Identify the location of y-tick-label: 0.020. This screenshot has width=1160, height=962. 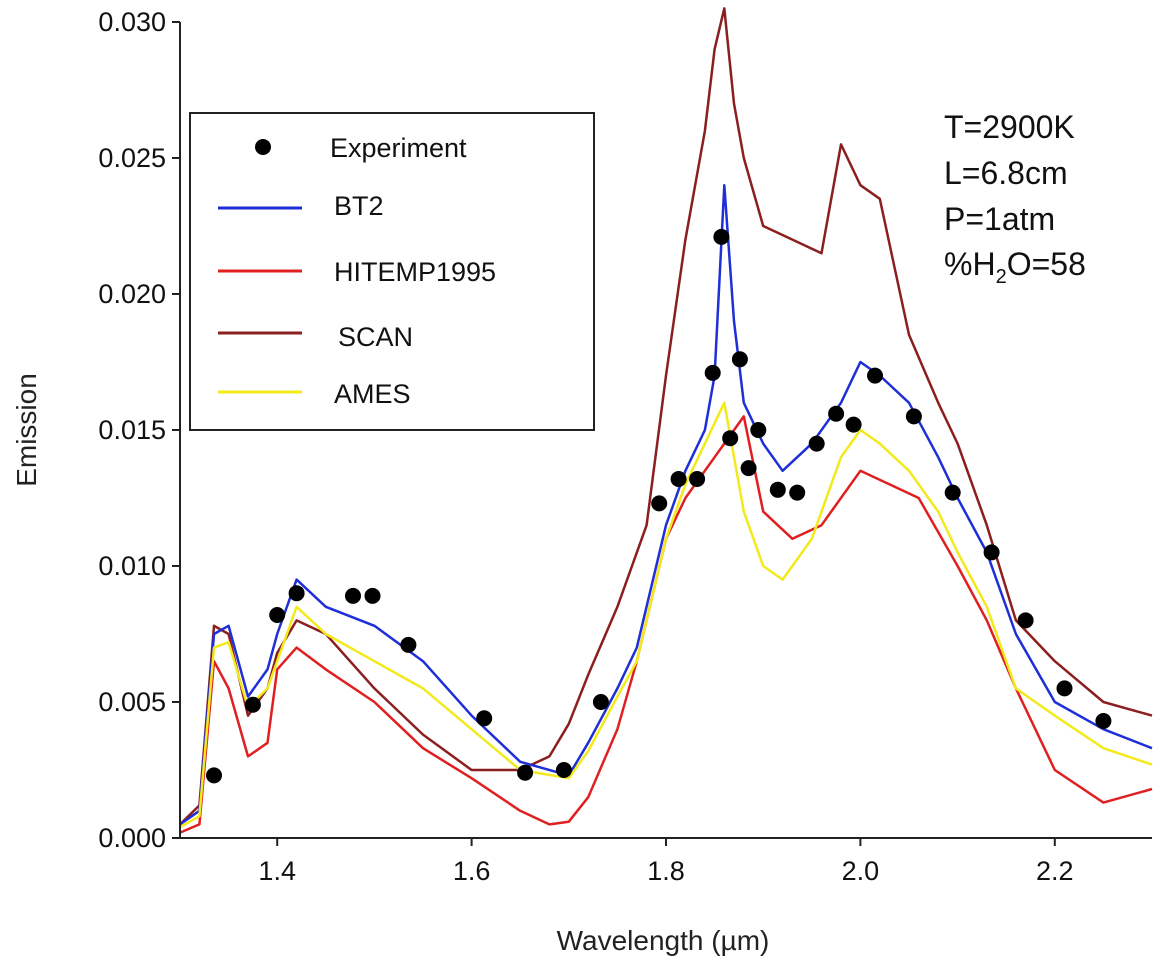
(132, 294).